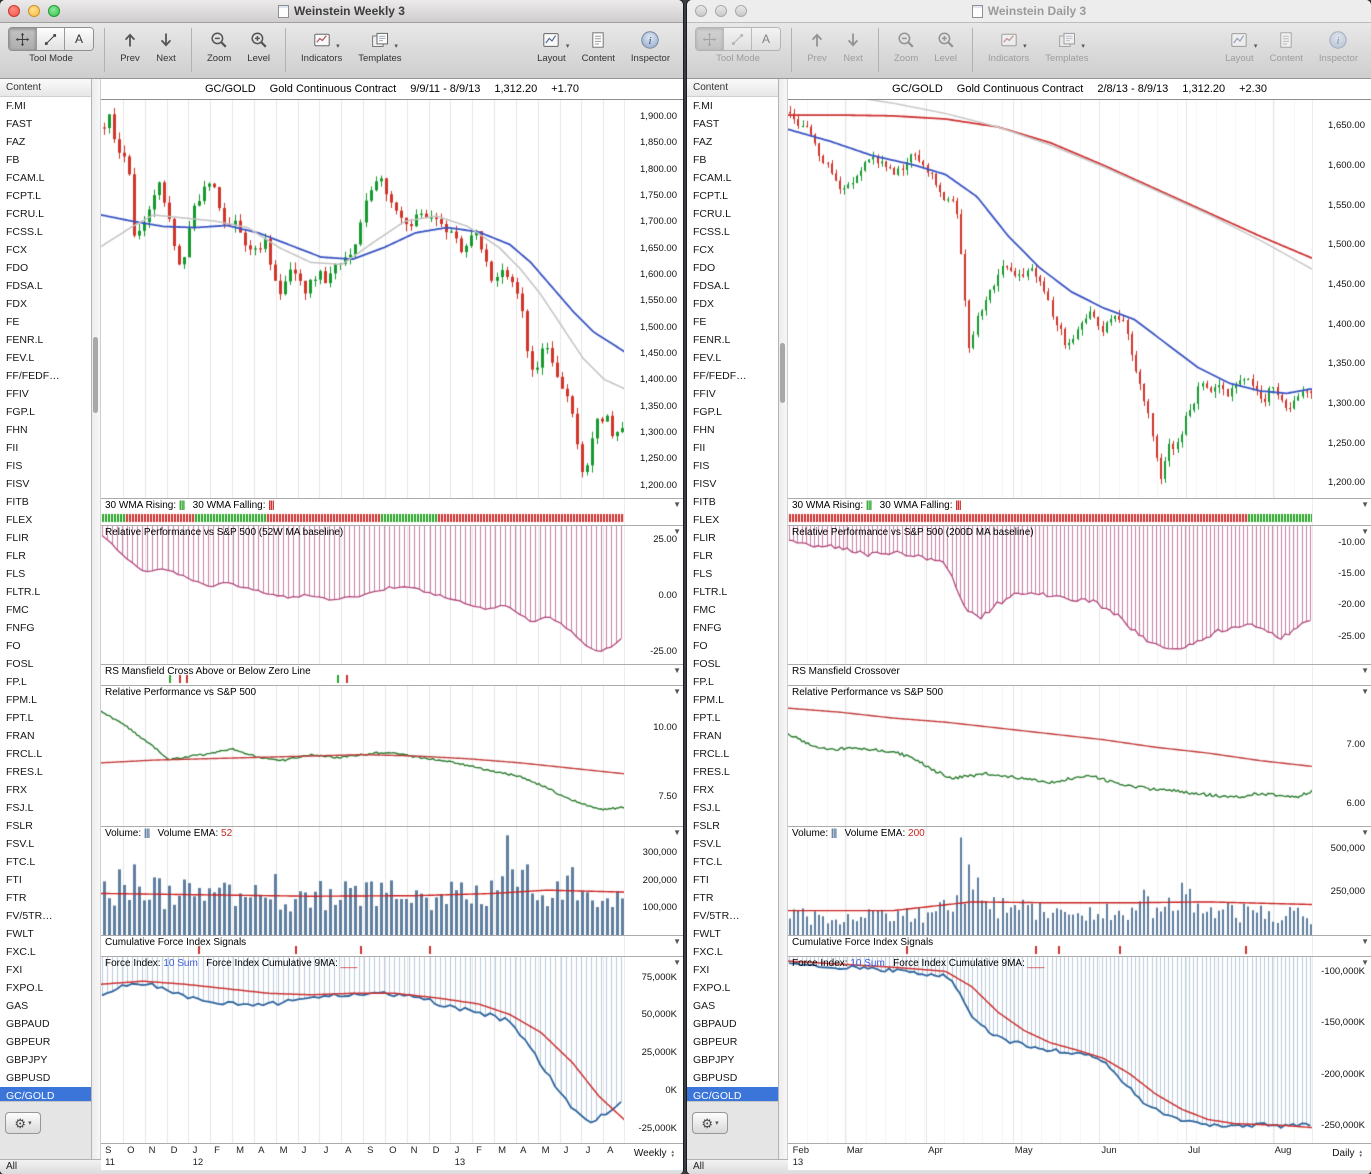  Describe the element at coordinates (16, 574) in the screenshot. I see `sidebar-item: FLS` at that location.